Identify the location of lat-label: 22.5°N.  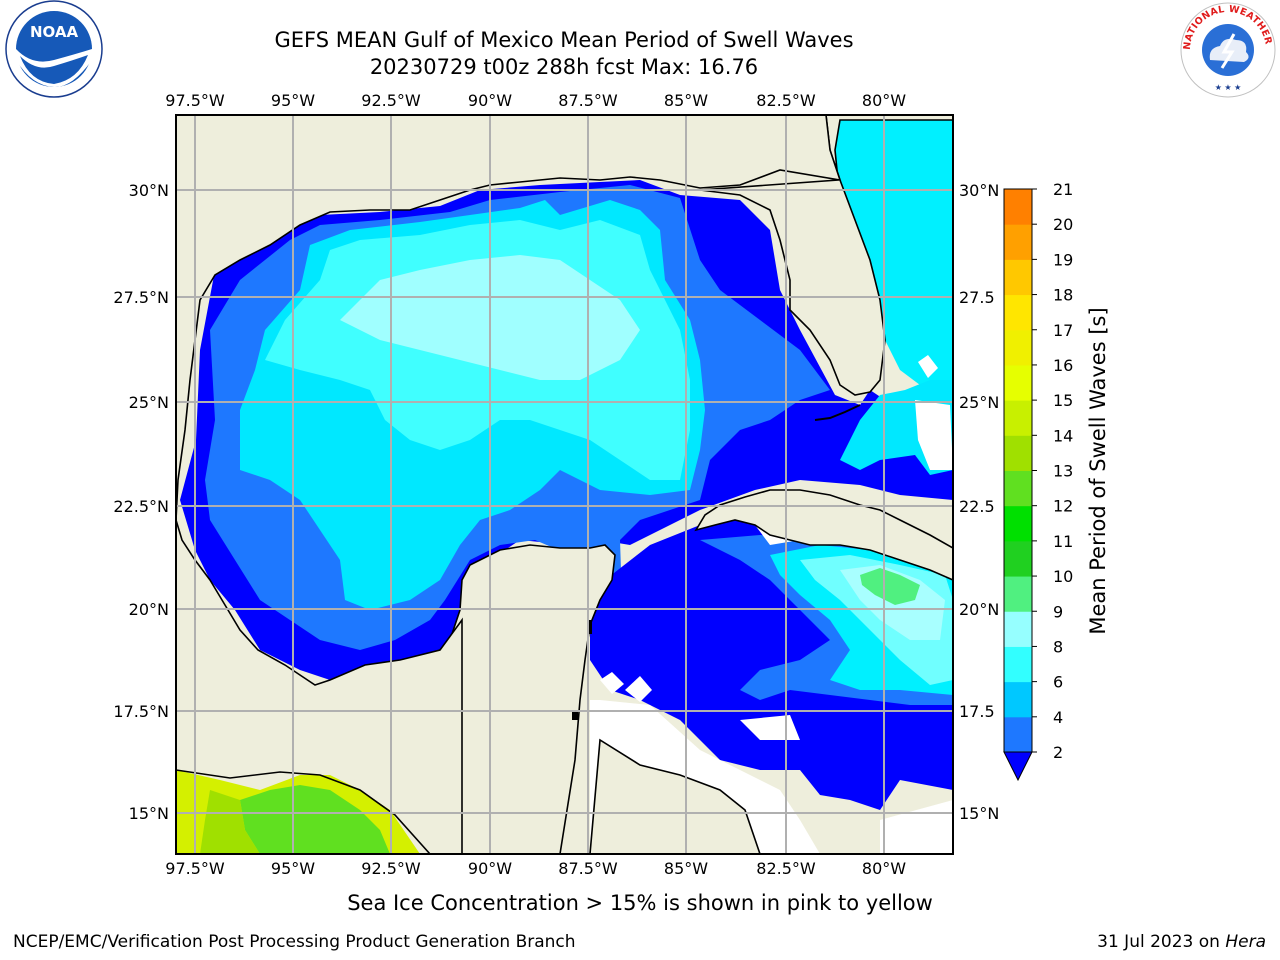
(141, 506).